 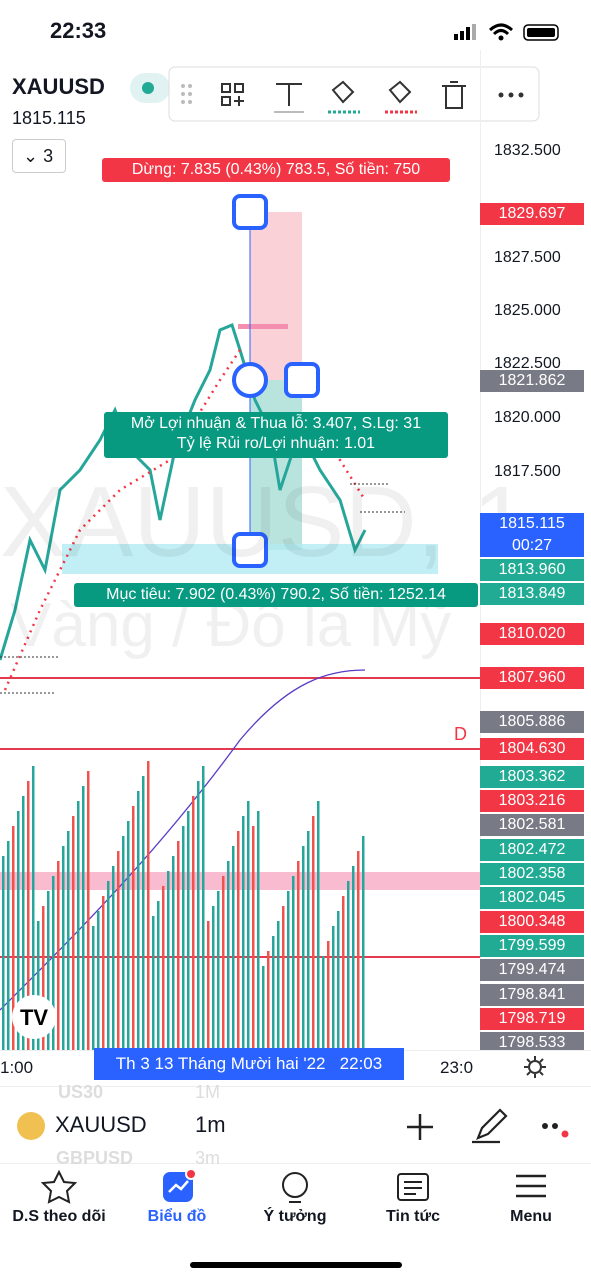 What do you see at coordinates (532, 946) in the screenshot?
I see `price-badge: 1799.599` at bounding box center [532, 946].